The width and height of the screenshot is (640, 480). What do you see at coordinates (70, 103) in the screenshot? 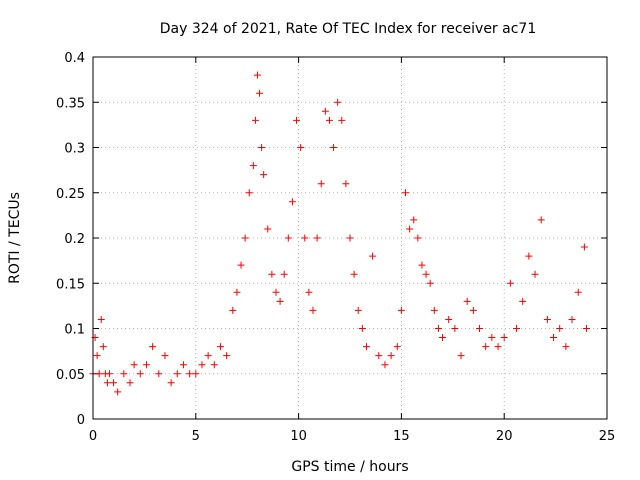
I see `y-tick-label: 0.35` at bounding box center [70, 103].